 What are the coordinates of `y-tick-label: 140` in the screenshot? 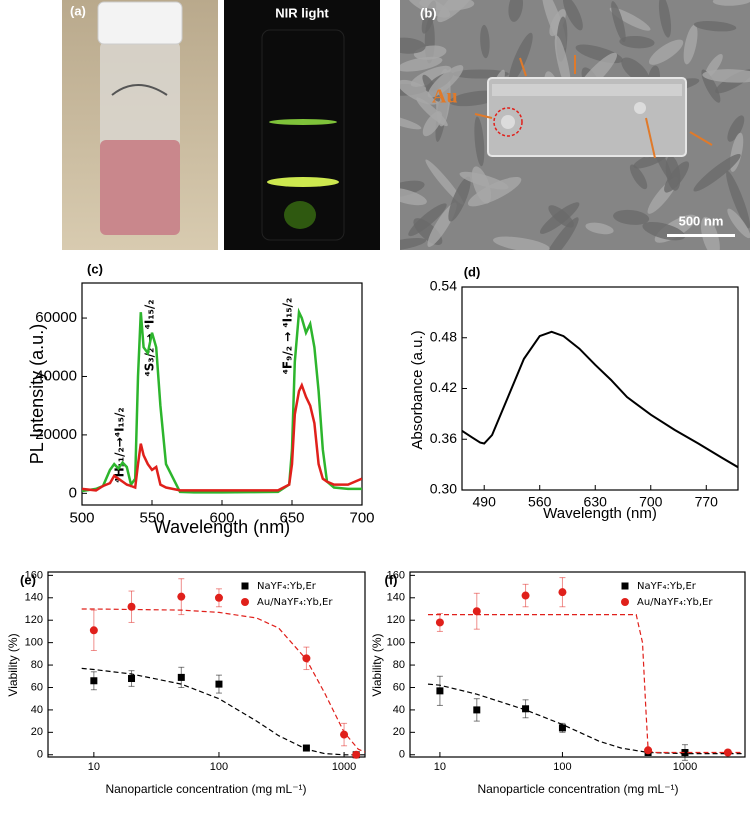 It's located at (396, 598).